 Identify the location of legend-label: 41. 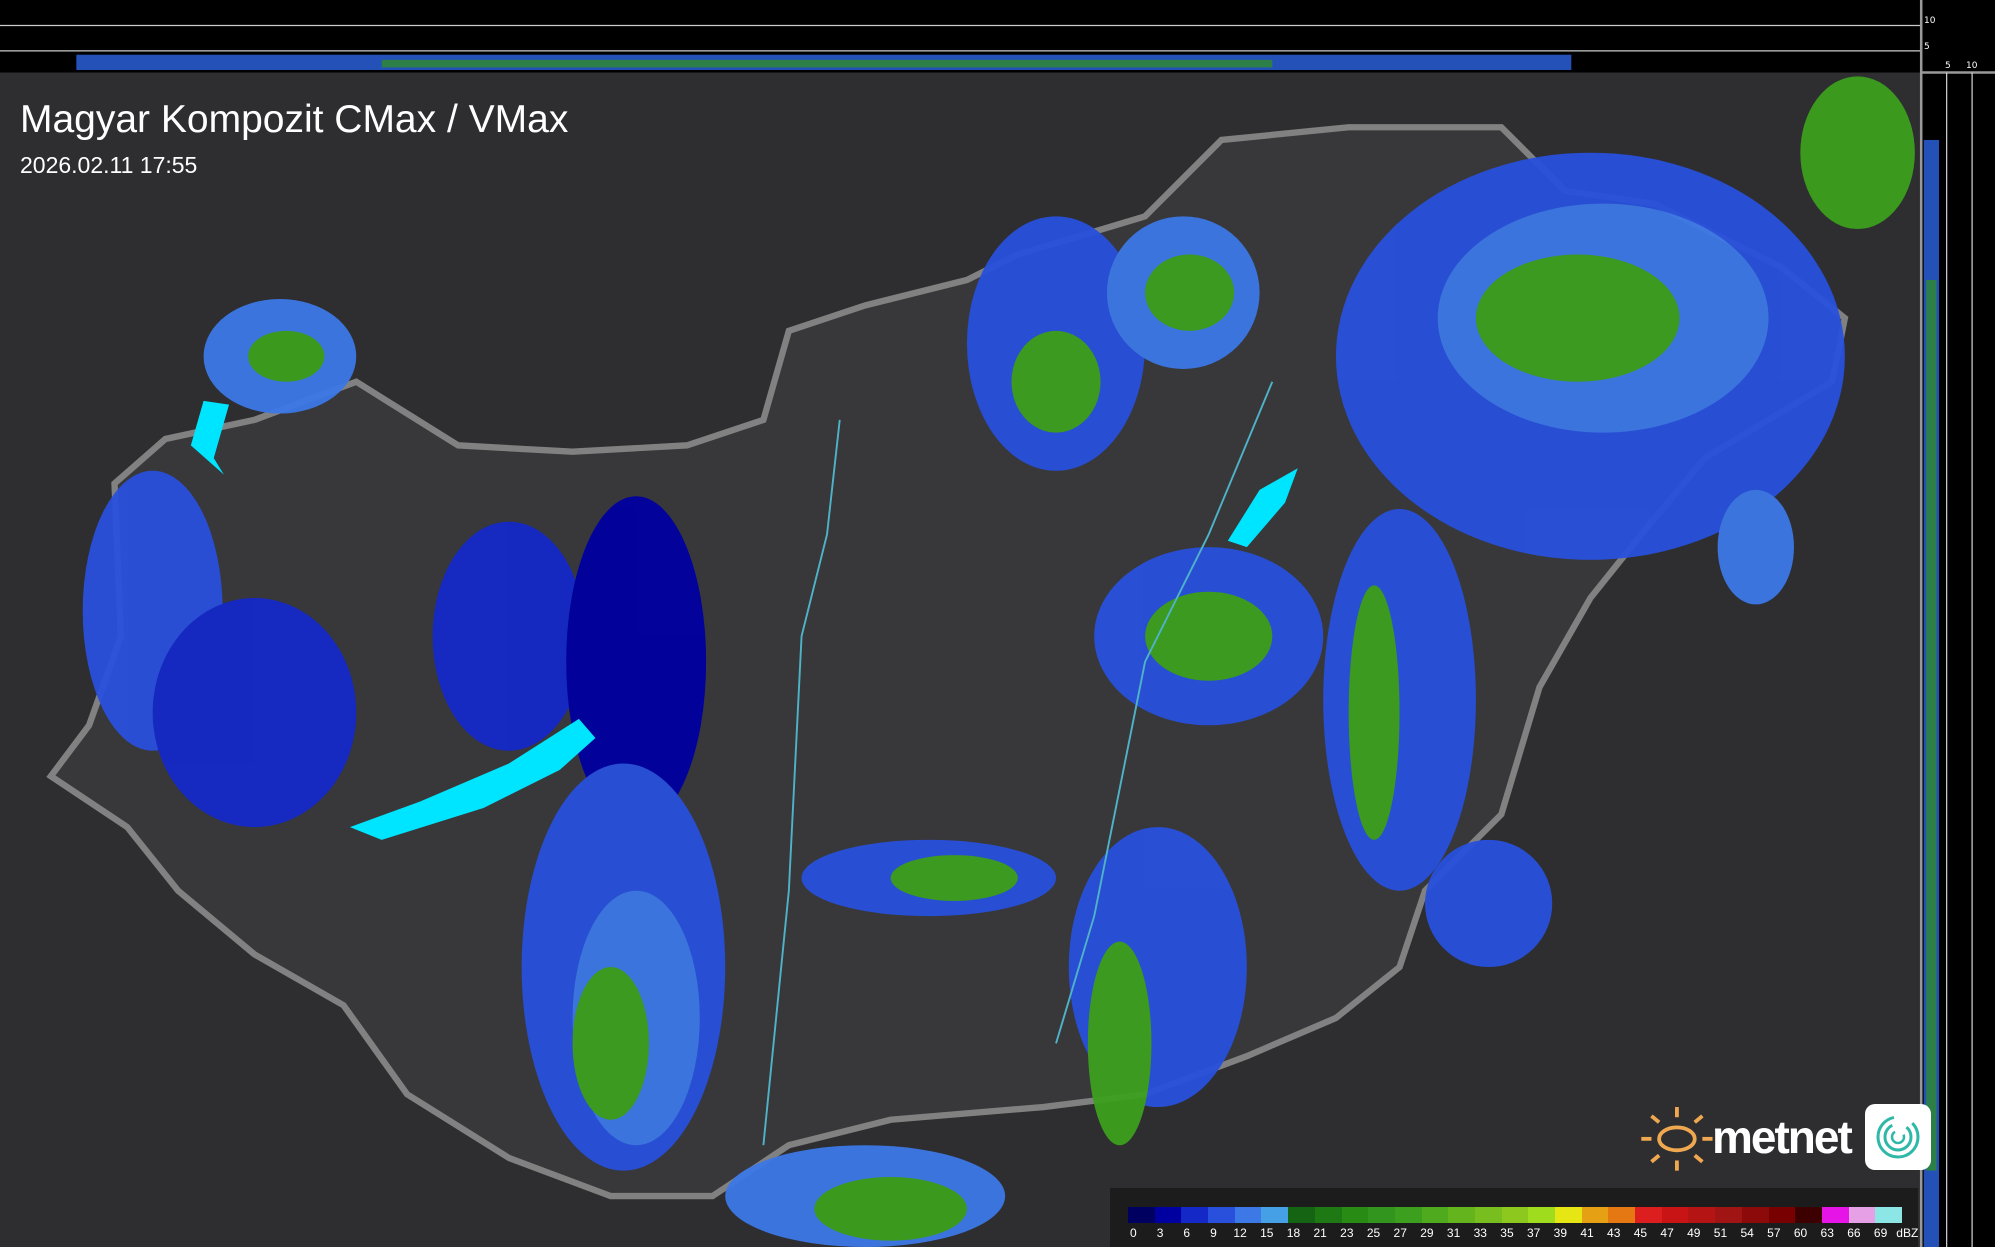
(1587, 1233).